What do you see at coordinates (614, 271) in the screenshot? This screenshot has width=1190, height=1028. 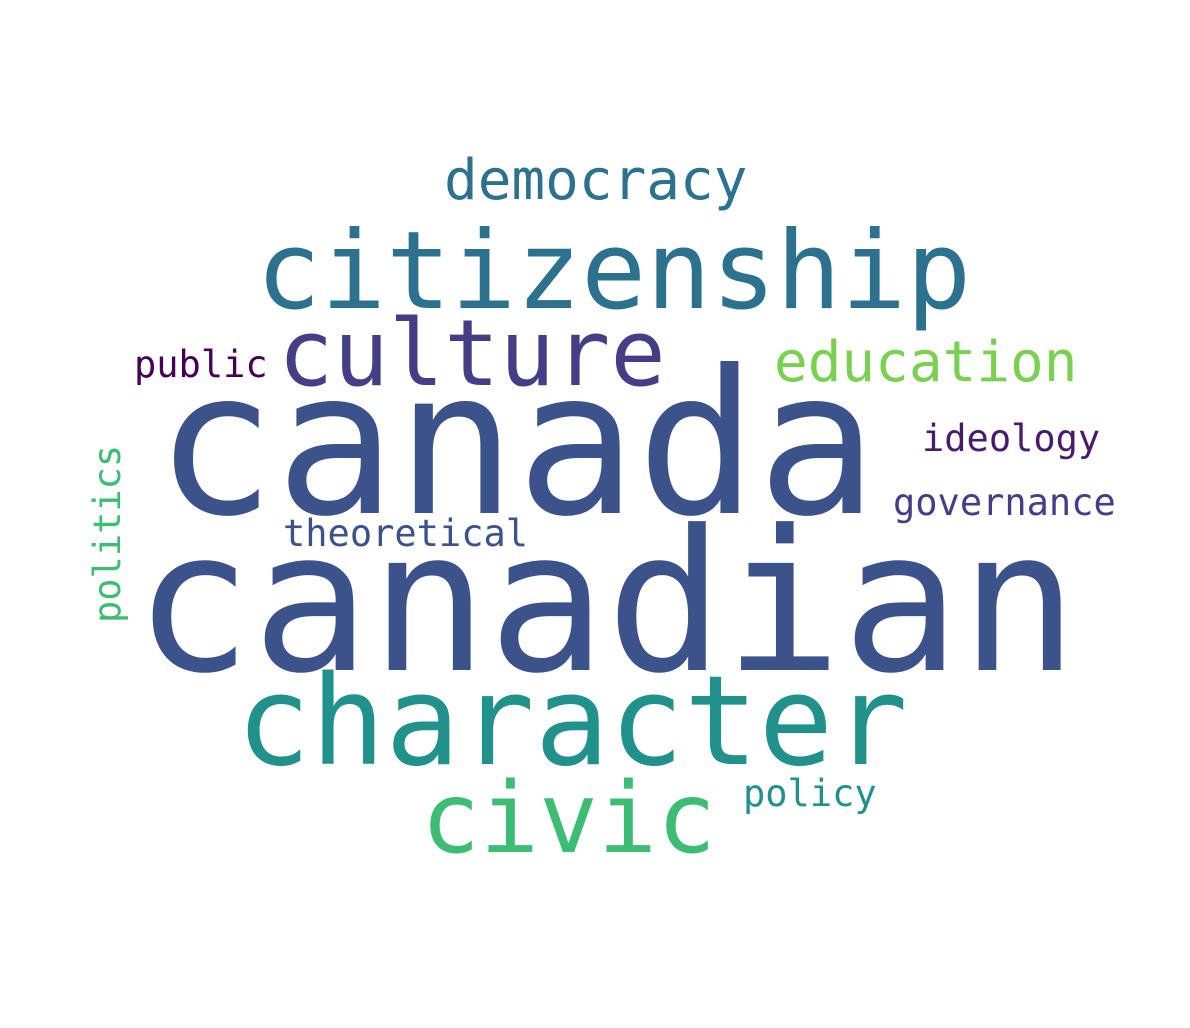 I see `word-citizenship: citizenship` at bounding box center [614, 271].